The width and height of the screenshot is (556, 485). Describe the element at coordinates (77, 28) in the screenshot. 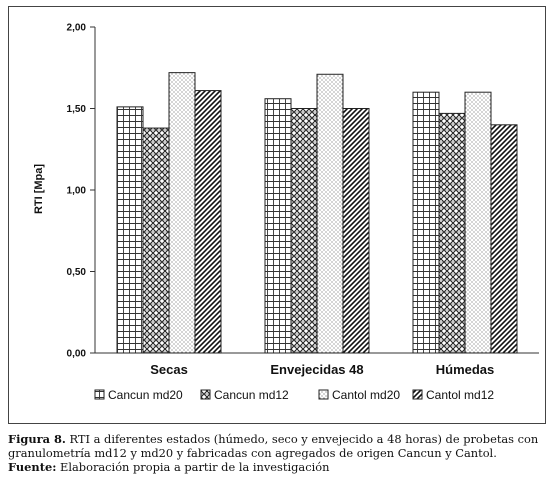

I see `y-tick-label: 2,00` at that location.